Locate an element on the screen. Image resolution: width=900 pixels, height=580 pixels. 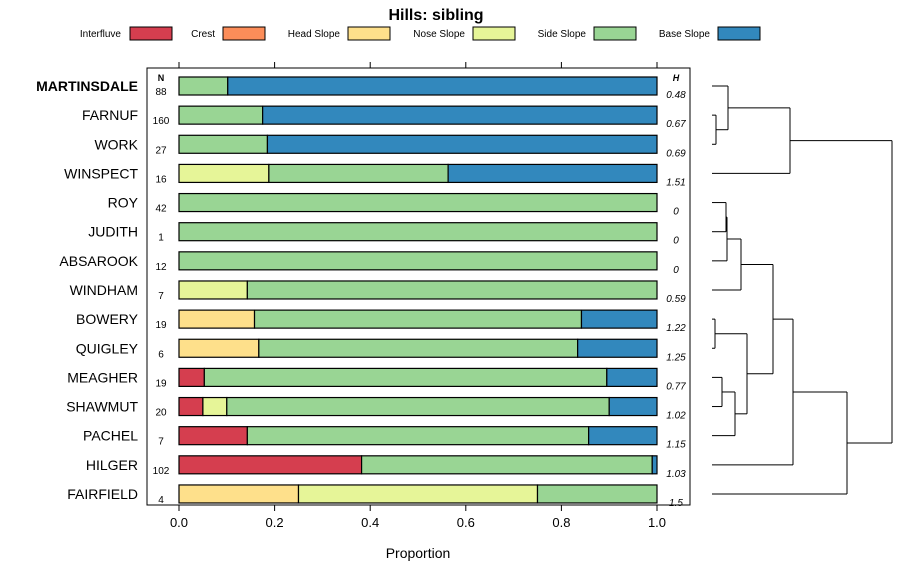
bar-segment-judith-side-slope is located at coordinates (418, 232).